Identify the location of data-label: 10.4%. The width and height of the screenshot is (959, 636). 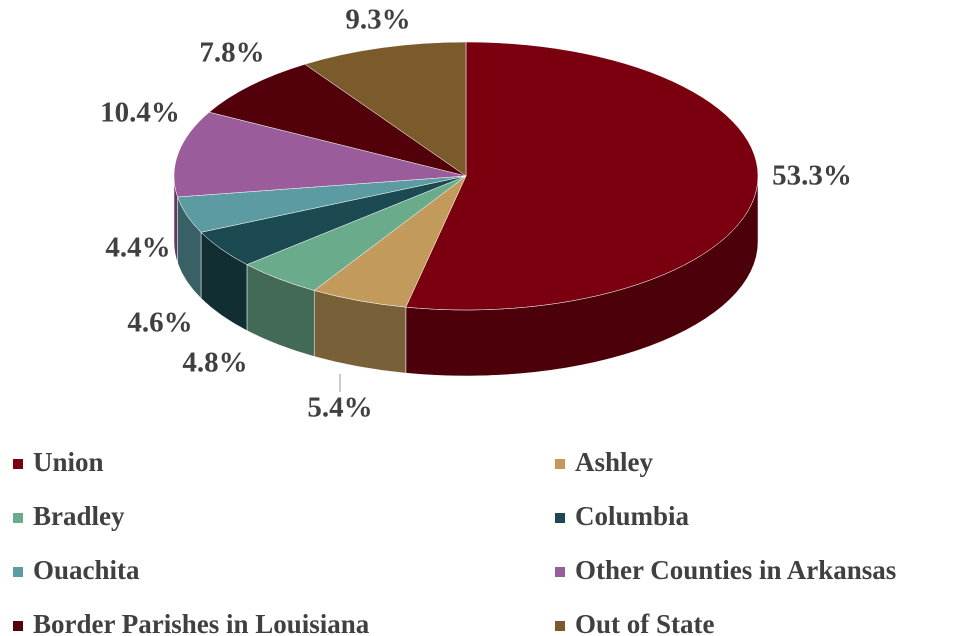
(140, 113).